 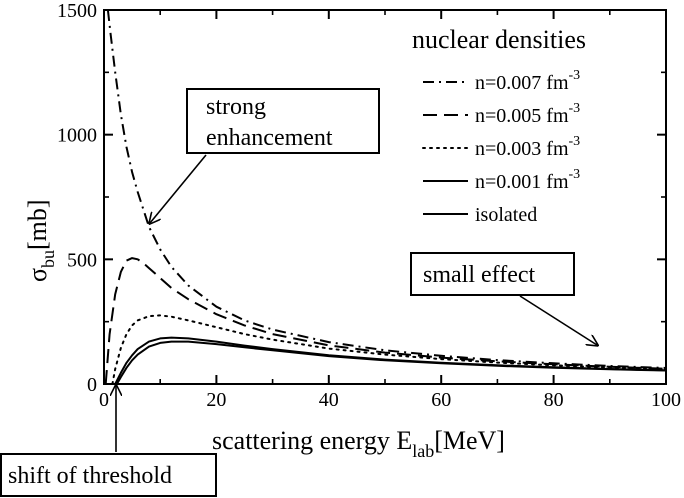 What do you see at coordinates (90, 476) in the screenshot?
I see `annotation-text: shift of threshold` at bounding box center [90, 476].